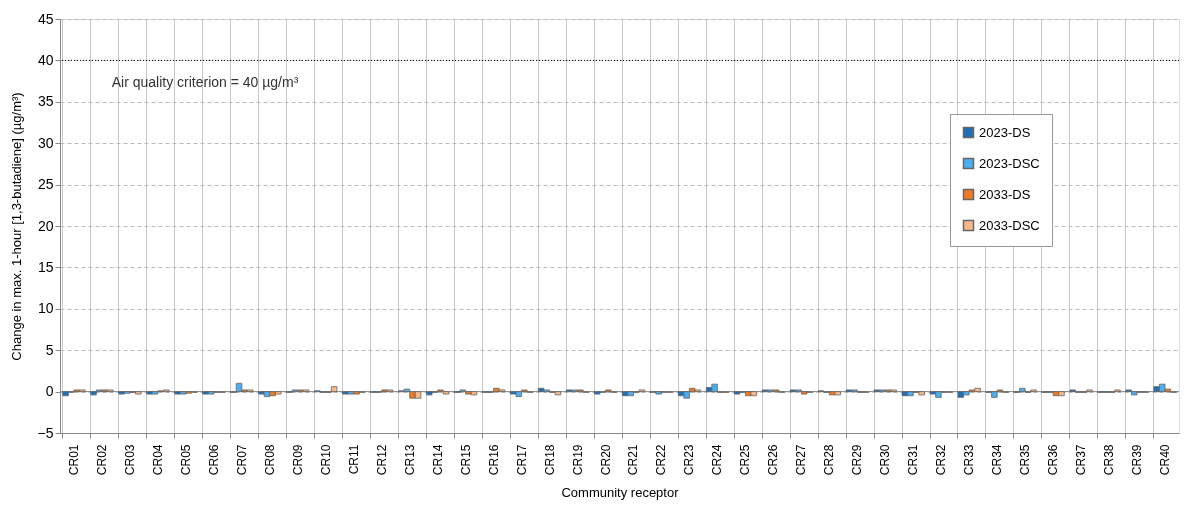  What do you see at coordinates (45, 432) in the screenshot?
I see `y-tick-label: −5` at bounding box center [45, 432].